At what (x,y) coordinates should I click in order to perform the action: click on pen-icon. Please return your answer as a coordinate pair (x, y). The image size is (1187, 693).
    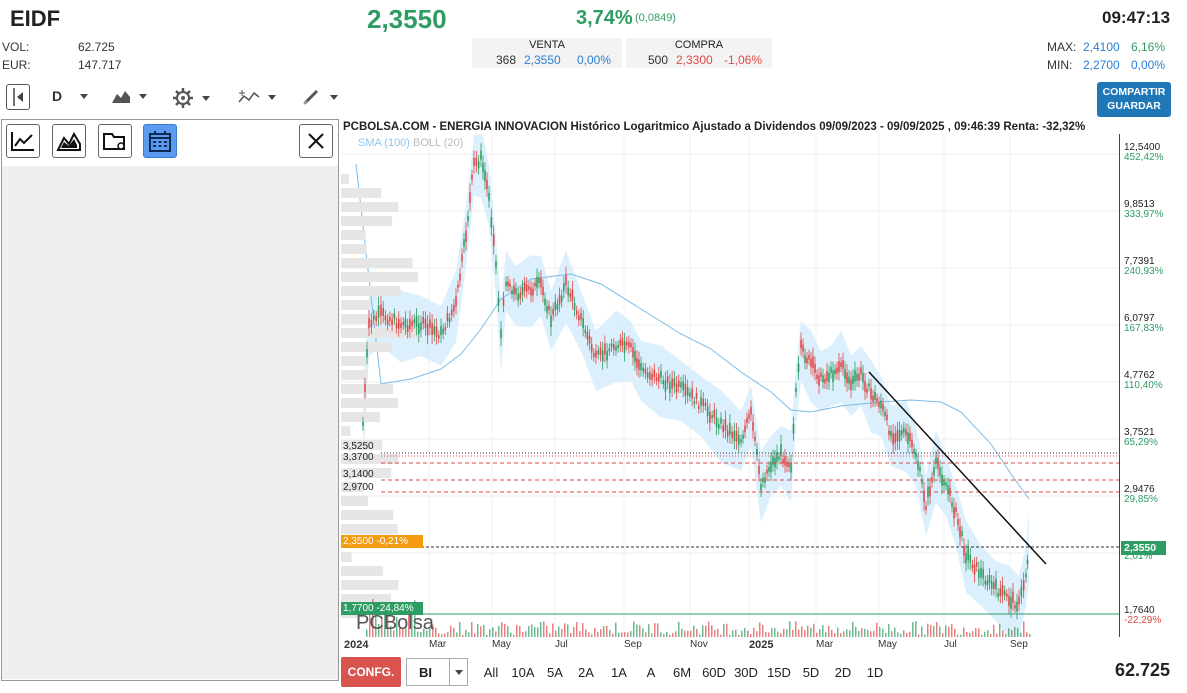
    Looking at the image, I should click on (311, 97).